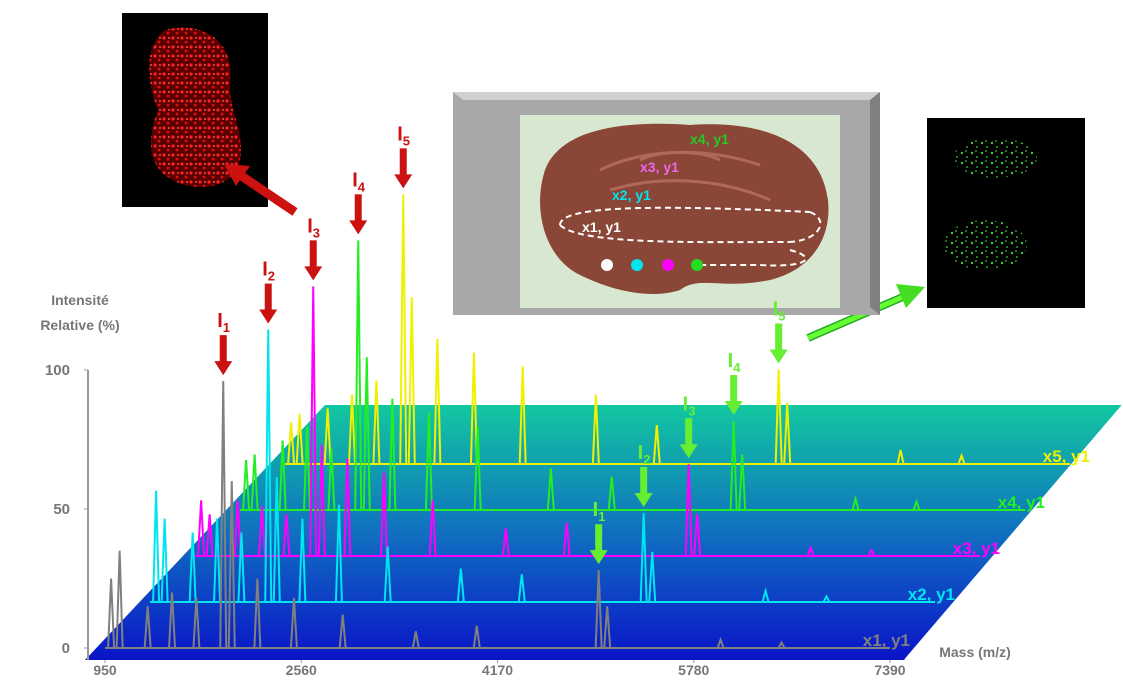 Image resolution: width=1123 pixels, height=682 pixels. Describe the element at coordinates (659, 167) in the screenshot. I see `tissue-label: x3, y1` at that location.